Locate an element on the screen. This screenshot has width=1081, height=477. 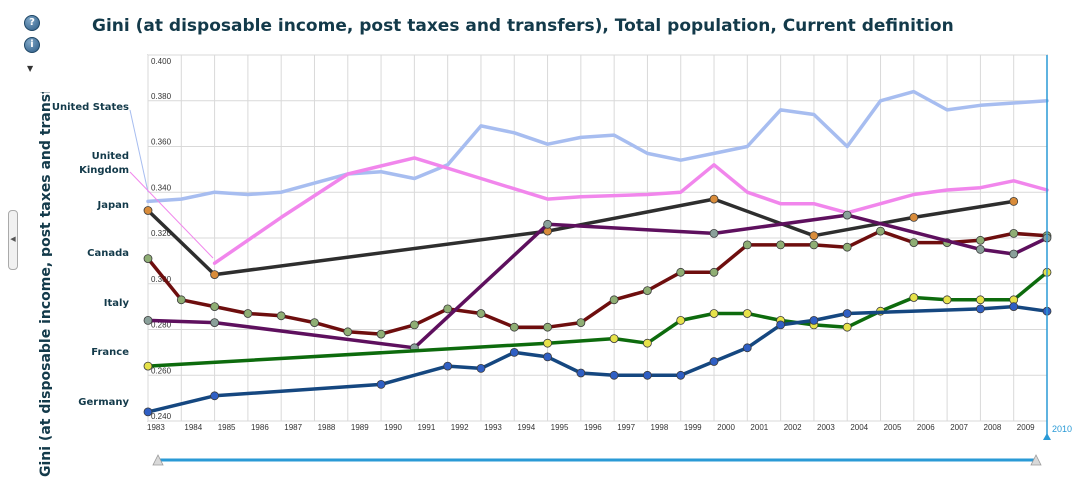
info-icon: i is located at coordinates (32, 45).